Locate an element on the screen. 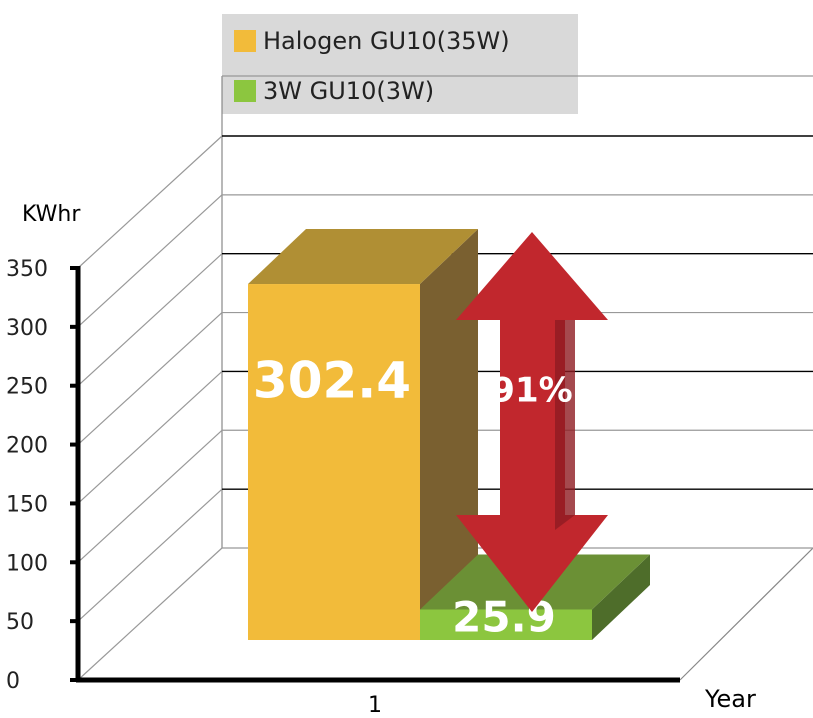 The width and height of the screenshot is (813, 718). x-tick-label: 1 is located at coordinates (375, 705).